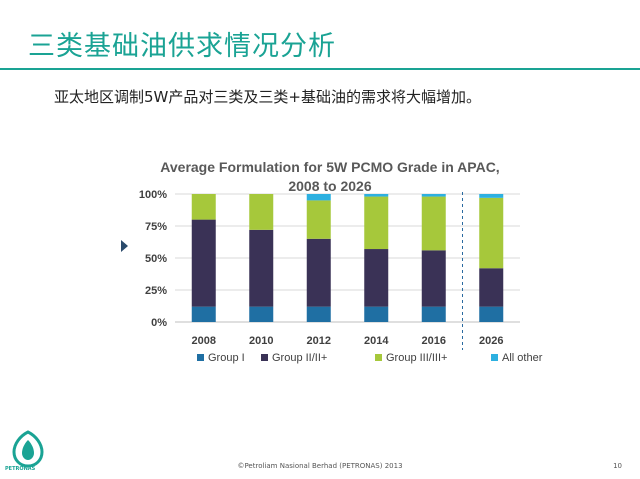 The width and height of the screenshot is (640, 479). What do you see at coordinates (319, 341) in the screenshot?
I see `x-tick-label: 2012` at bounding box center [319, 341].